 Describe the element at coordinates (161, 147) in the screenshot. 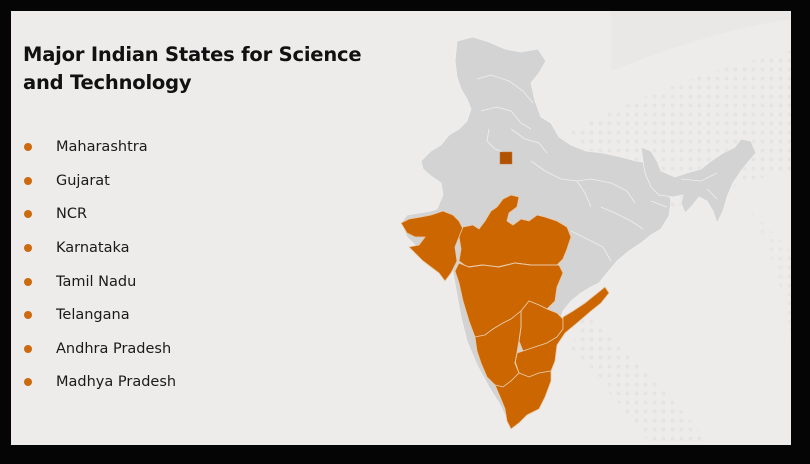

I see `list-item: Maharashtra` at that location.